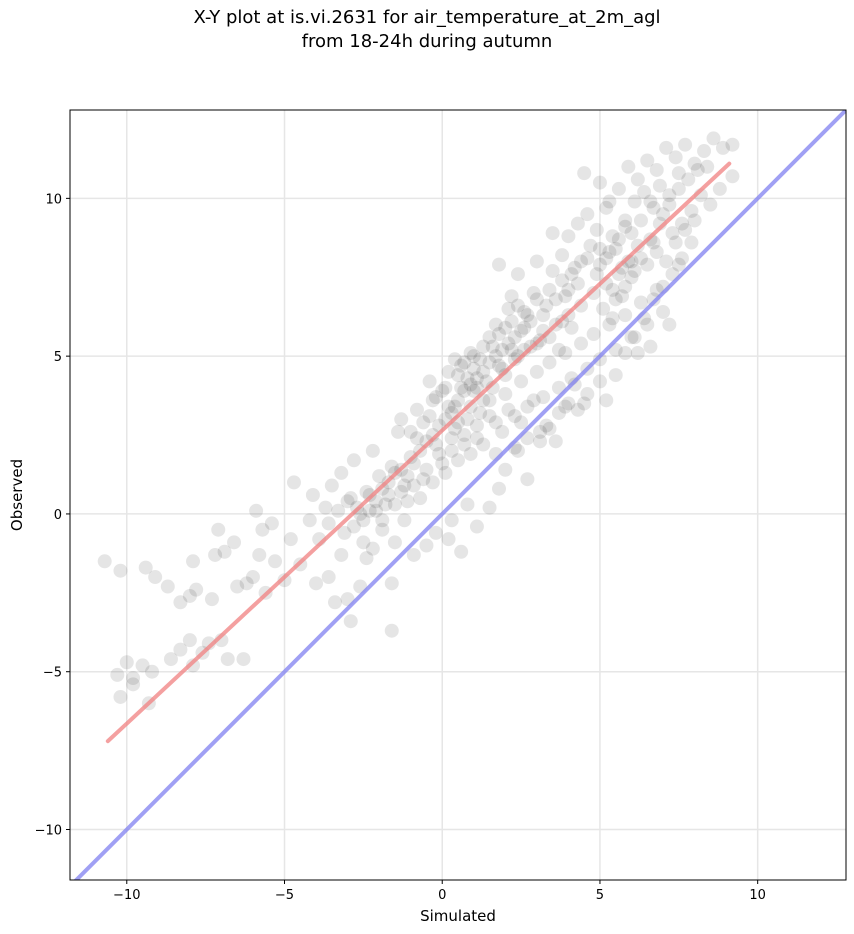 The image size is (854, 934). What do you see at coordinates (757, 895) in the screenshot?
I see `x-tick-label: 10` at bounding box center [757, 895].